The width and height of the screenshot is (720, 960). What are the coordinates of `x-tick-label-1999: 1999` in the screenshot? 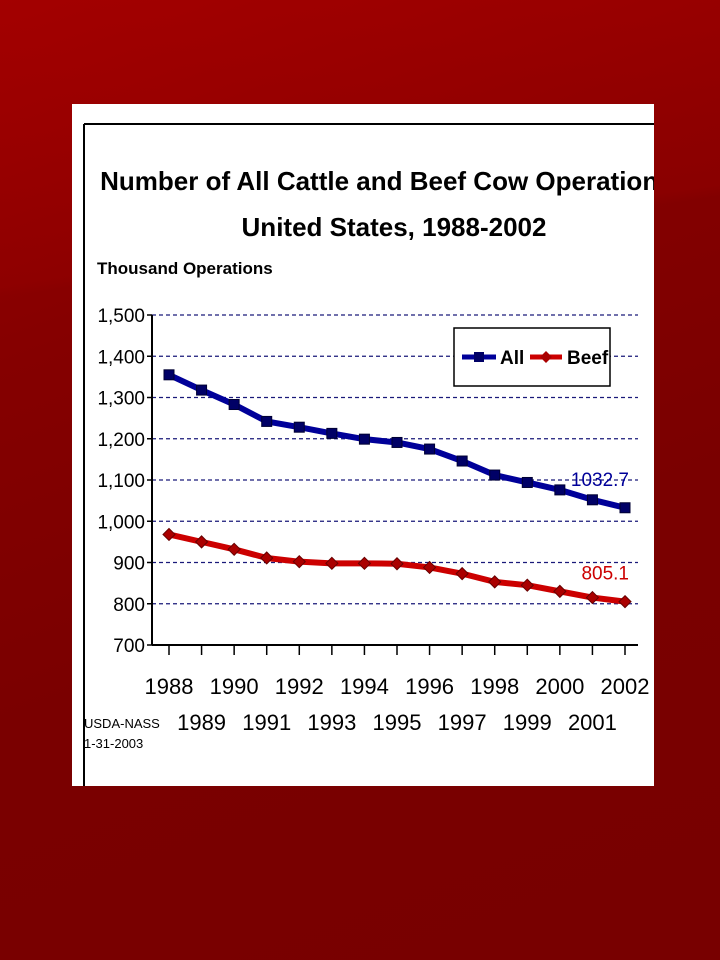 It's located at (527, 722).